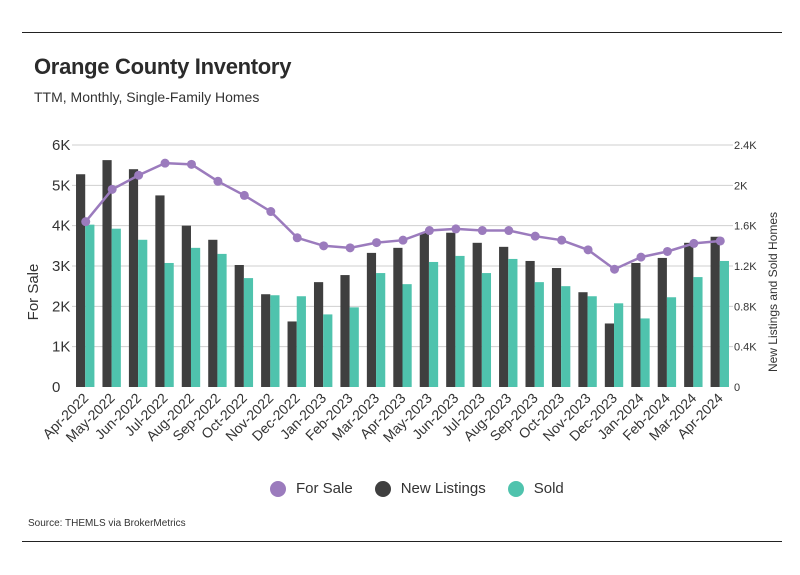 The width and height of the screenshot is (800, 575). I want to click on y-left-tick-label: 1K, so click(61, 347).